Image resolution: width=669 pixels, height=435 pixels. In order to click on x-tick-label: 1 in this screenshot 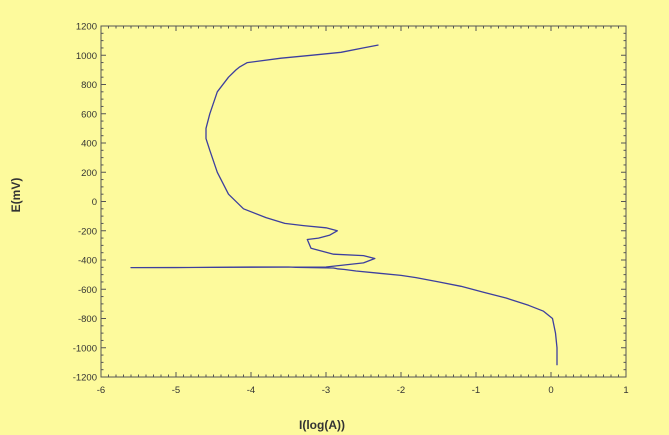, I will do `click(625, 390)`.